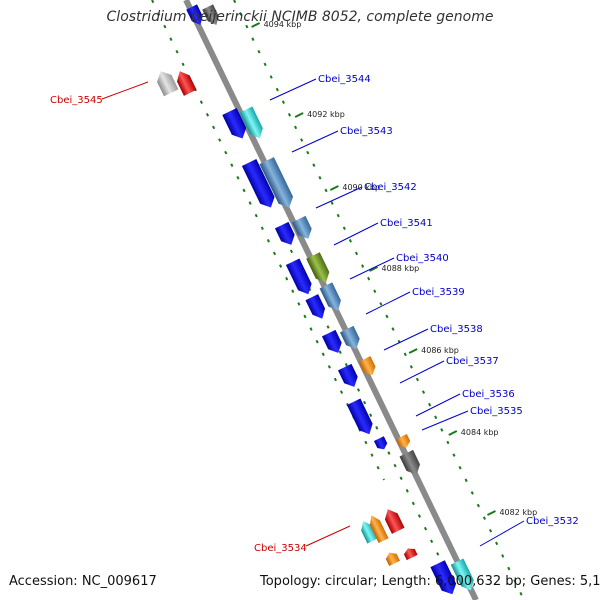 The image size is (600, 600). What do you see at coordinates (552, 521) in the screenshot?
I see `gene-label: Cbei_3532` at bounding box center [552, 521].